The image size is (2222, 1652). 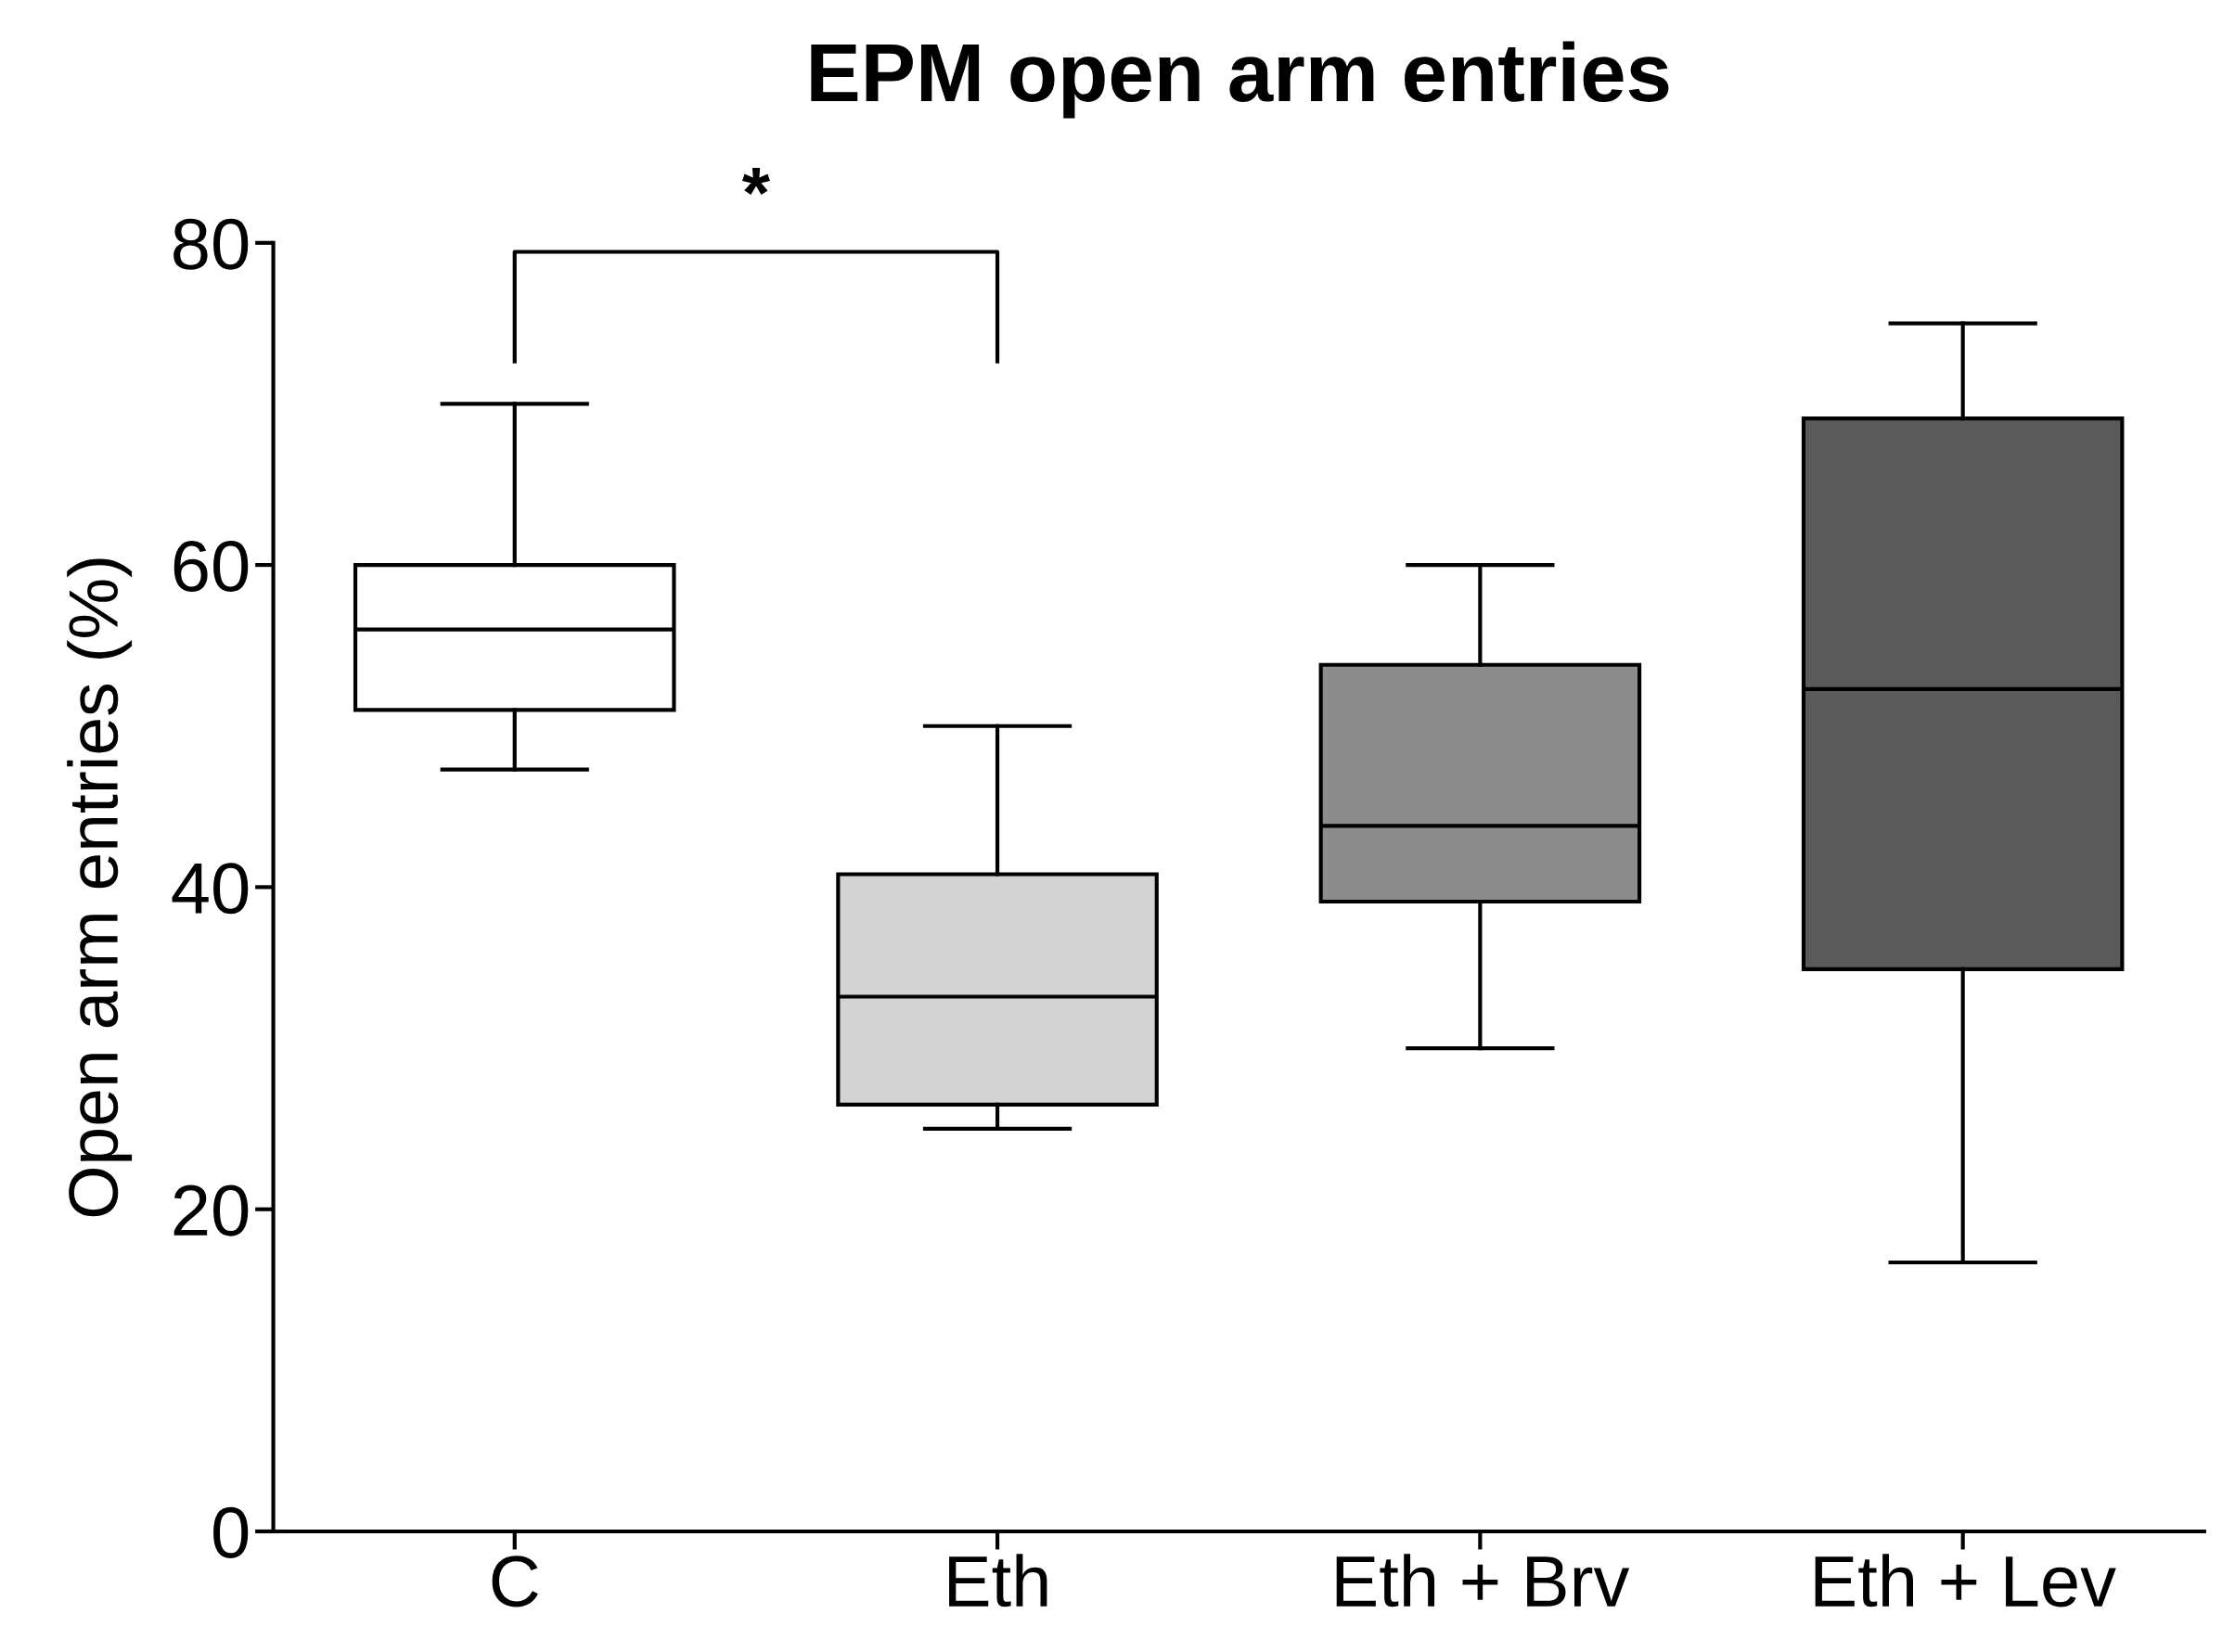 I want to click on x-tick-label: C, so click(x=515, y=1581).